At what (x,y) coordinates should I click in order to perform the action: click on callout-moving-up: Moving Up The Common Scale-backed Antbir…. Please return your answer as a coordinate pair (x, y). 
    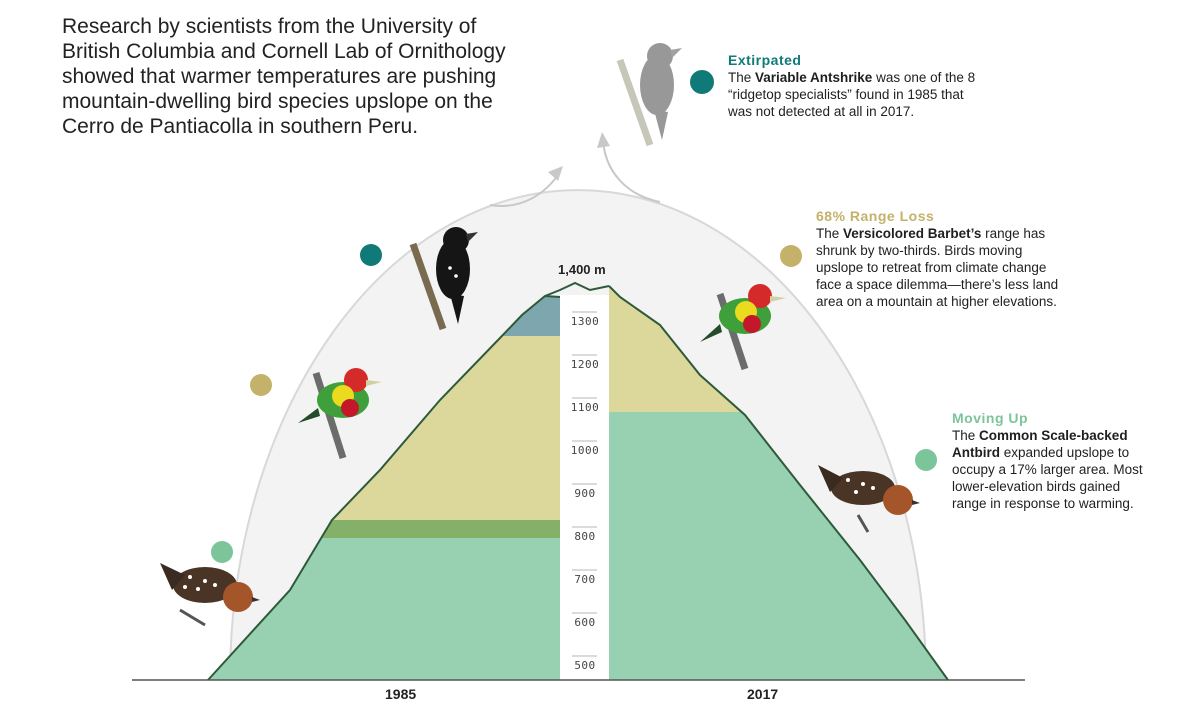
    Looking at the image, I should click on (1052, 461).